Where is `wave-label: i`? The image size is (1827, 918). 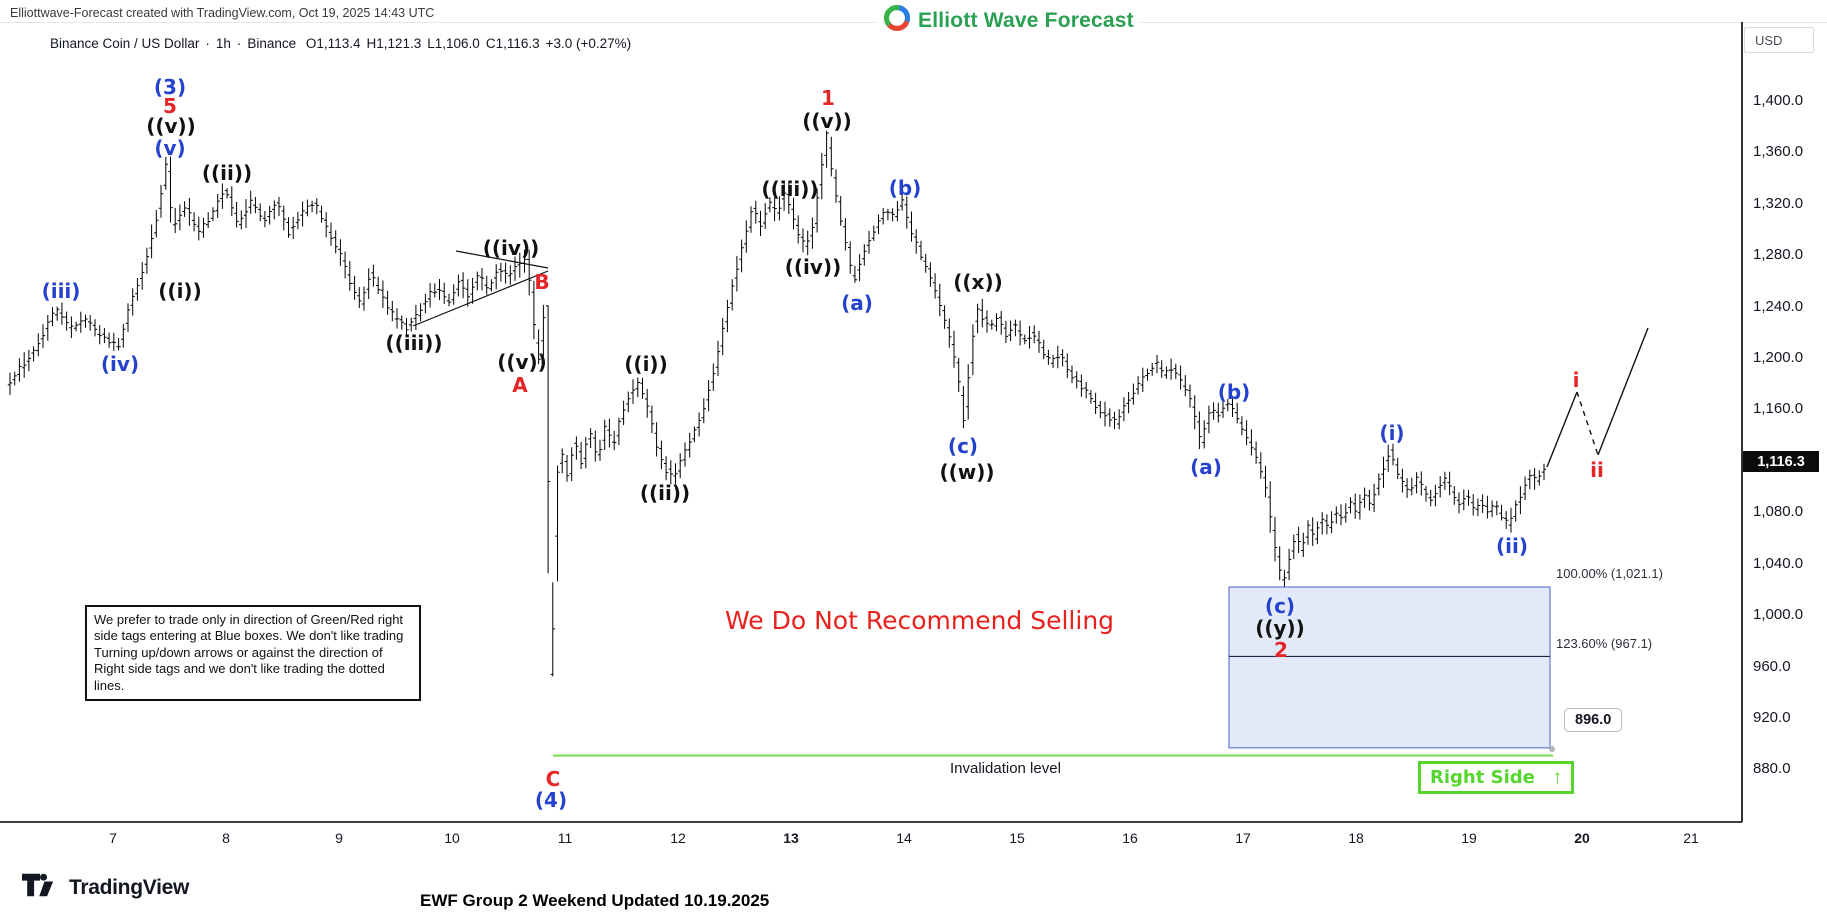 wave-label: i is located at coordinates (1576, 380).